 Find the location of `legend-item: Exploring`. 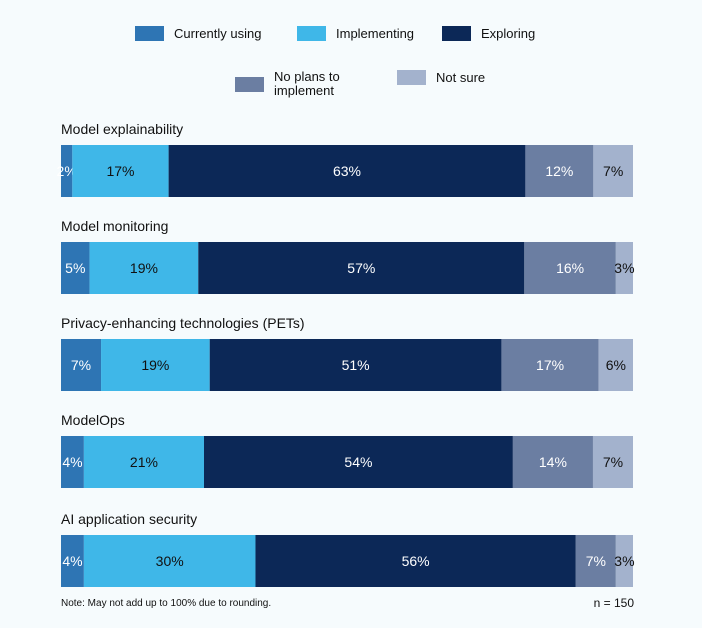

legend-item: Exploring is located at coordinates (488, 33).